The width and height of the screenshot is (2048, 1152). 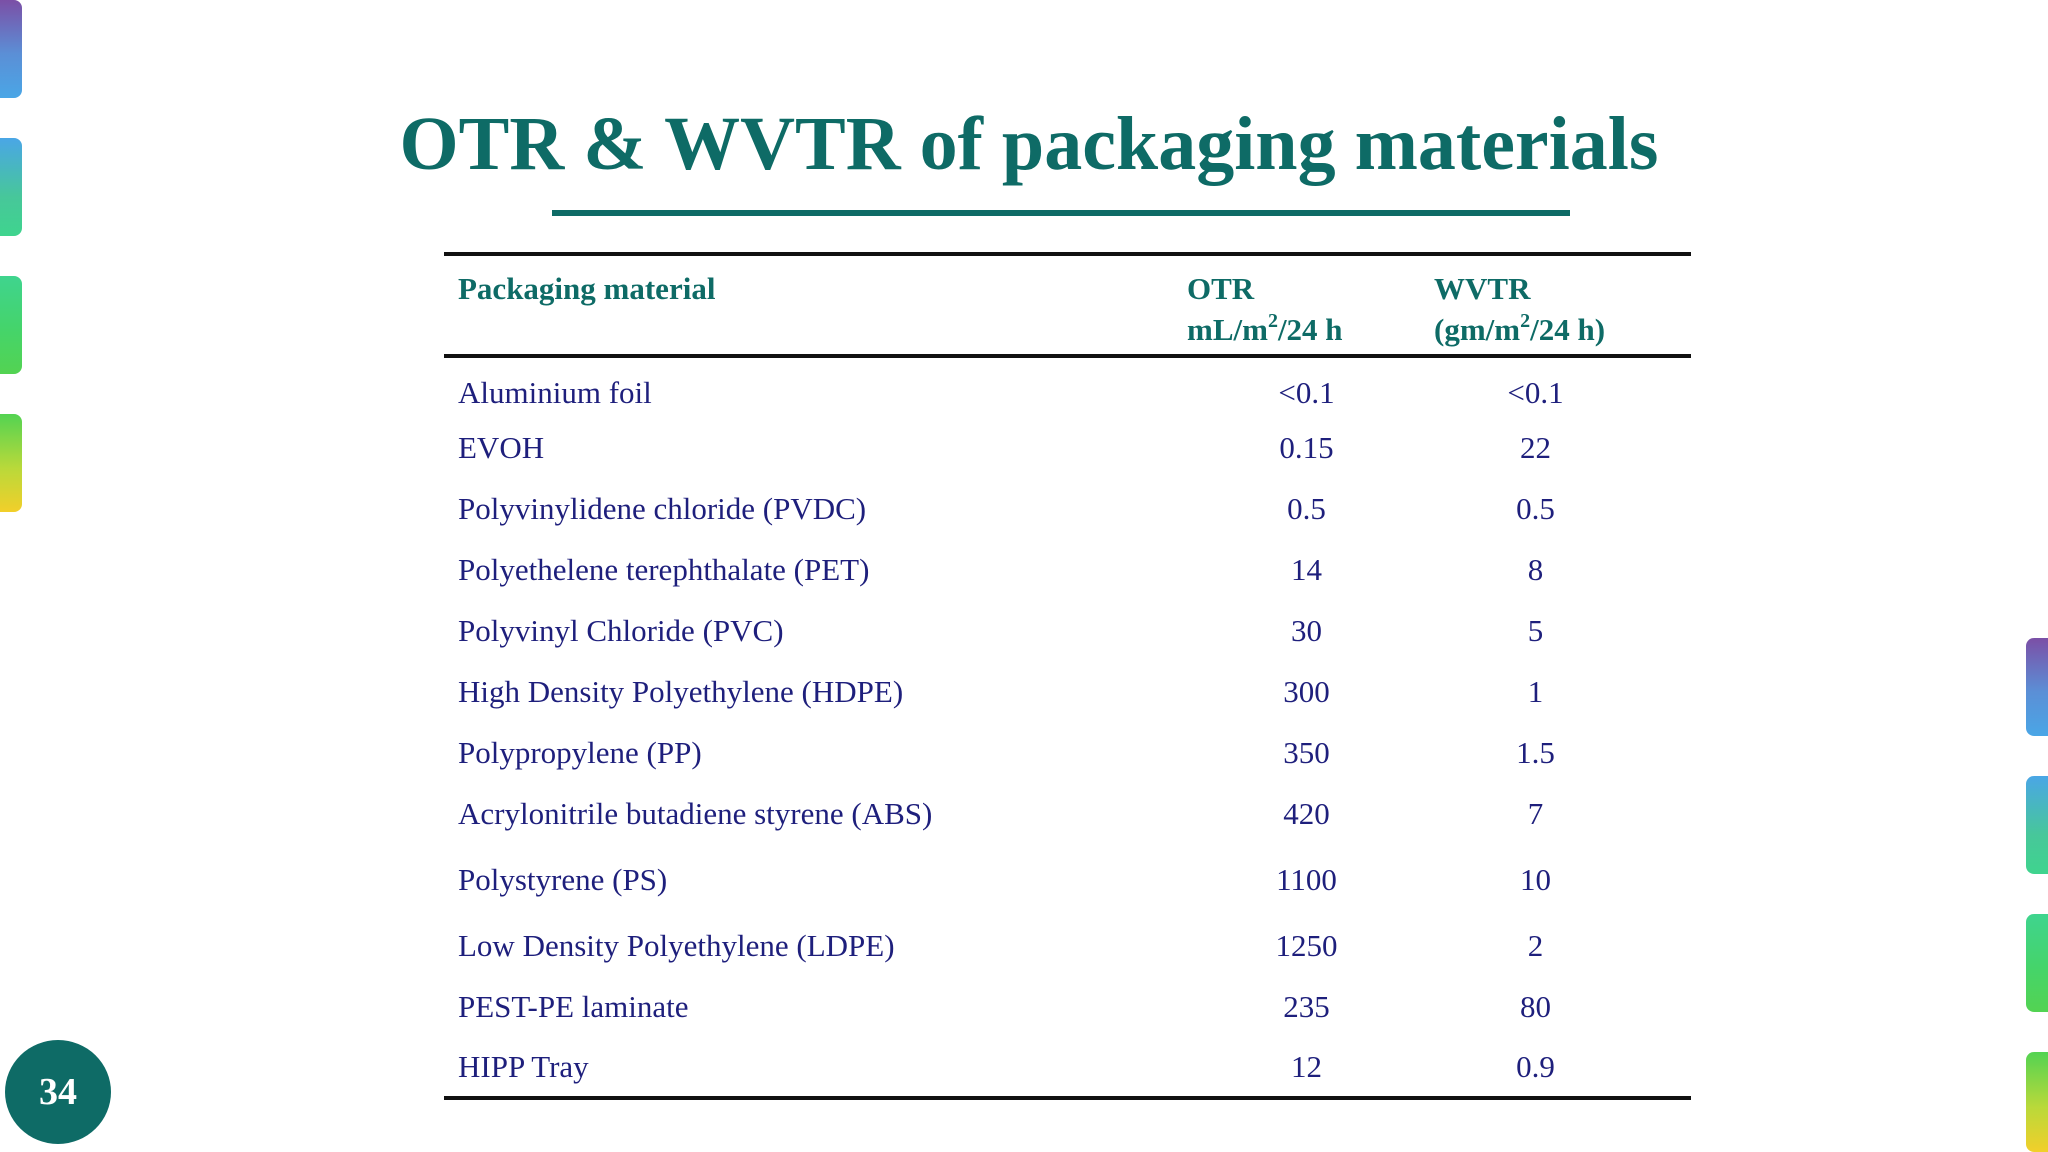 I want to click on material-cell: Acrylonitrile butadiene styrene (ABS), so click(x=695, y=813).